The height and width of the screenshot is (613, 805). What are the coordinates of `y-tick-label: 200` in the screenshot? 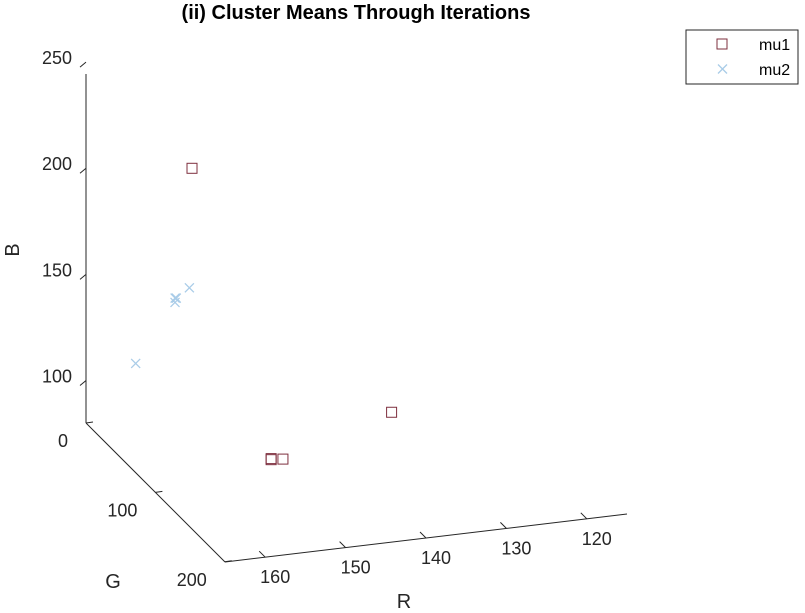 It's located at (192, 580).